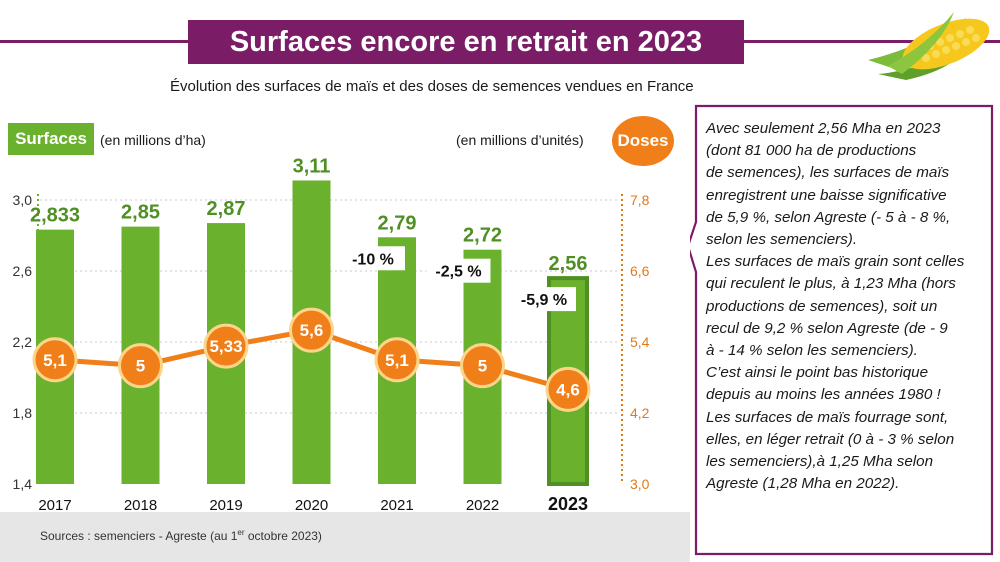  What do you see at coordinates (311, 504) in the screenshot?
I see `x-tick-label: 2020` at bounding box center [311, 504].